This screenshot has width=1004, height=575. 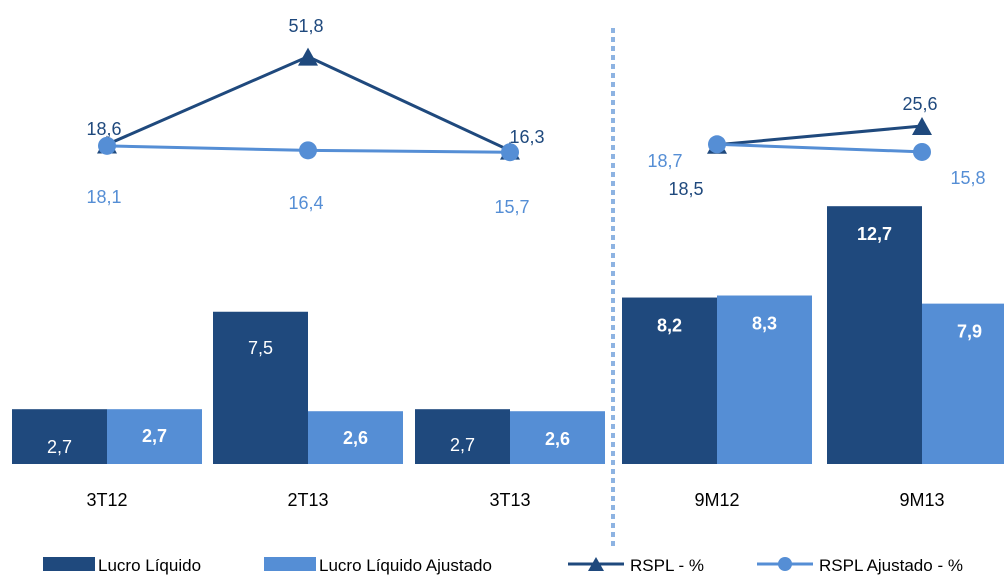 What do you see at coordinates (307, 500) in the screenshot?
I see `category-label: 2T13` at bounding box center [307, 500].